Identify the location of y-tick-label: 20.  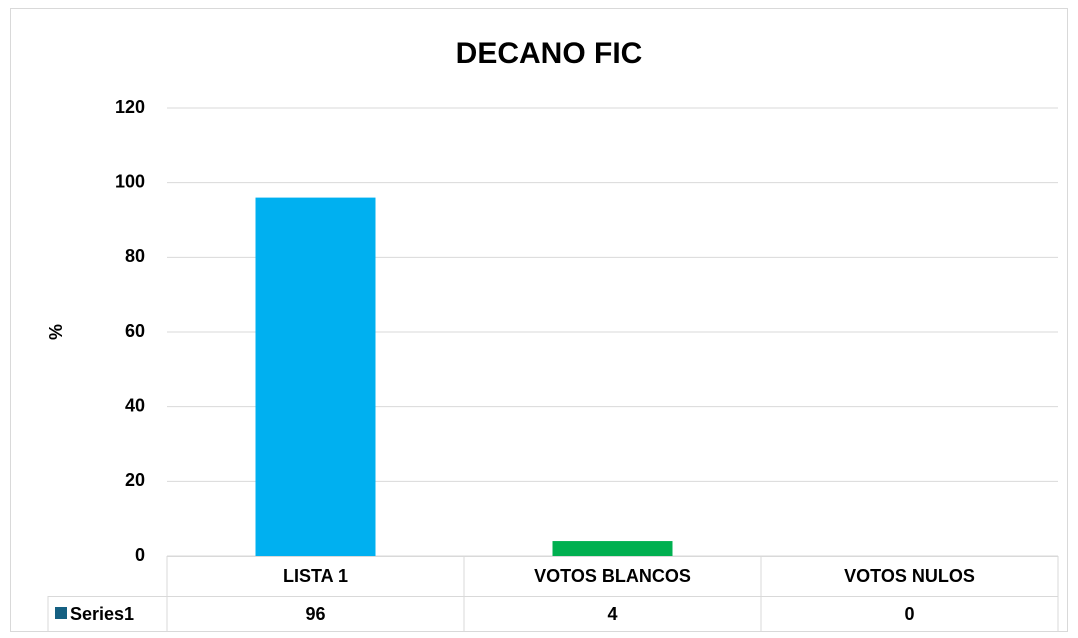
(135, 480).